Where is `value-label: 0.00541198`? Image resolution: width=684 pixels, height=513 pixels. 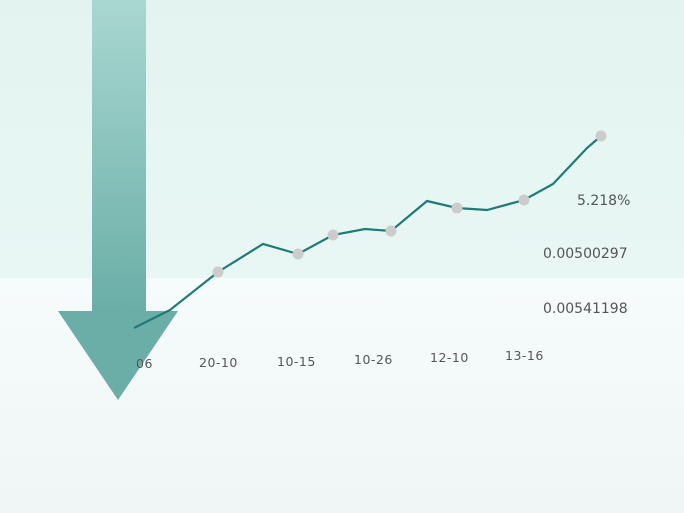 value-label: 0.00541198 is located at coordinates (585, 309).